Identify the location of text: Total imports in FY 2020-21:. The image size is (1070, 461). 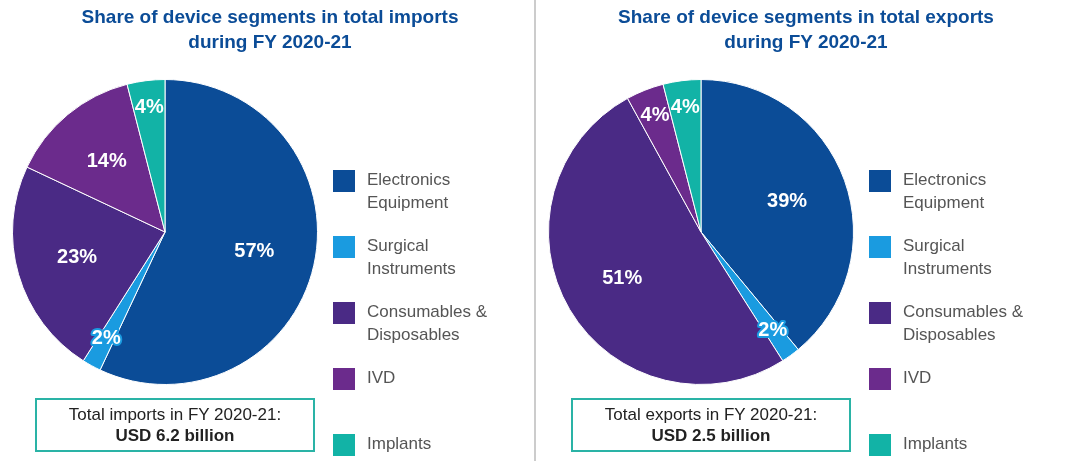
(175, 414).